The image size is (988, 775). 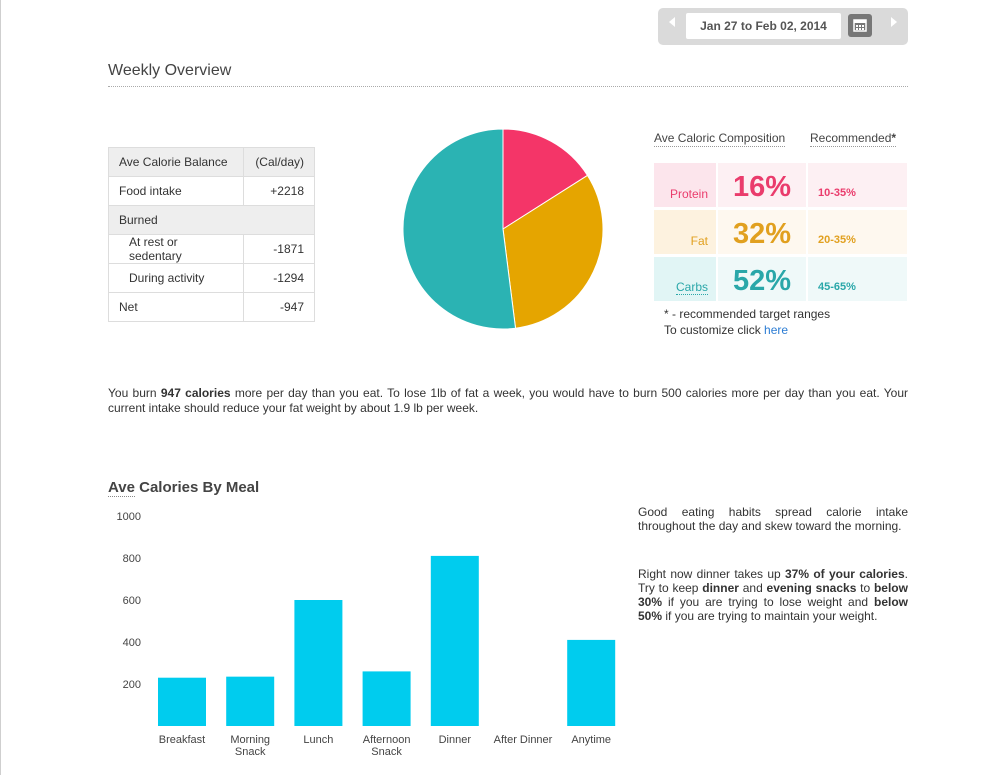 I want to click on row-label: During activity, so click(x=176, y=278).